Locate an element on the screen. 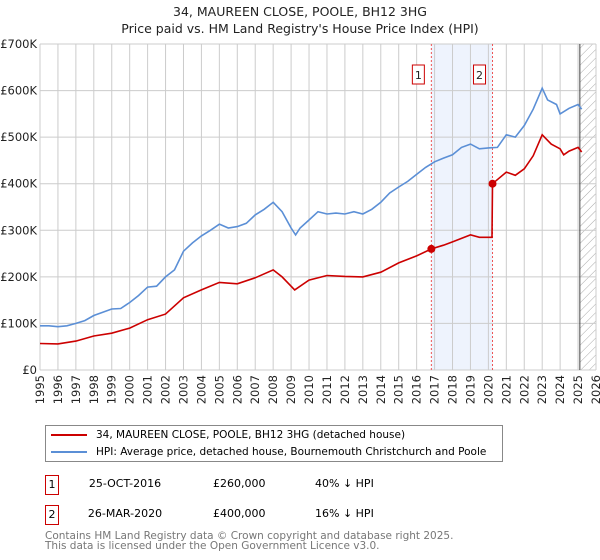  sale-row: 1 25-OCT-2016 £260,000 40% ↓ HPI is located at coordinates (255, 485).